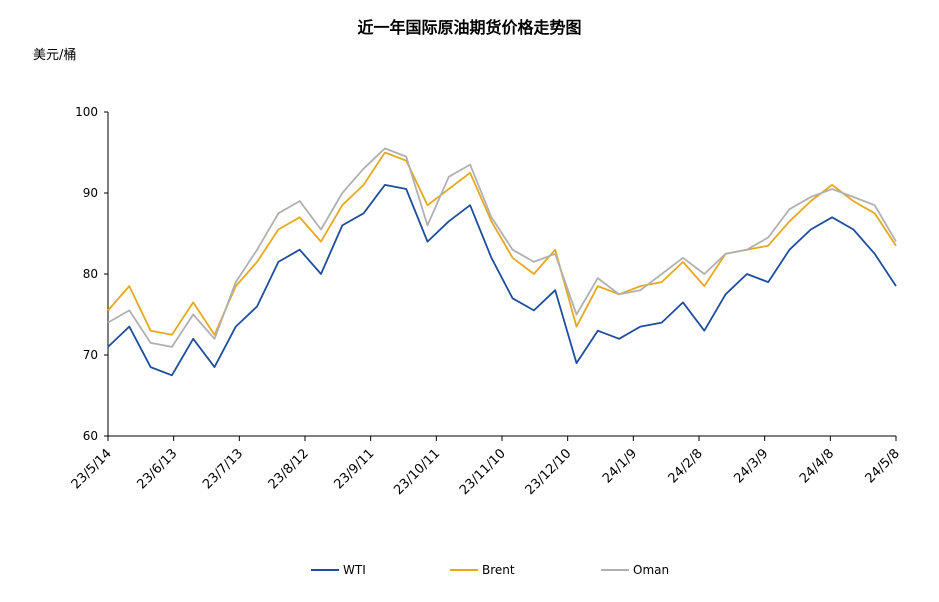 The image size is (939, 602). What do you see at coordinates (55, 55) in the screenshot?
I see `y-axis-unit-label: 美元/桶` at bounding box center [55, 55].